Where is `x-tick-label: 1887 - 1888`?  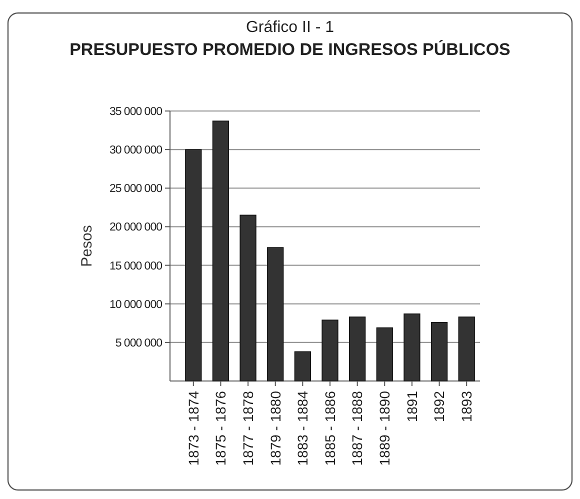
x-tick-label: 1887 - 1888 is located at coordinates (357, 428).